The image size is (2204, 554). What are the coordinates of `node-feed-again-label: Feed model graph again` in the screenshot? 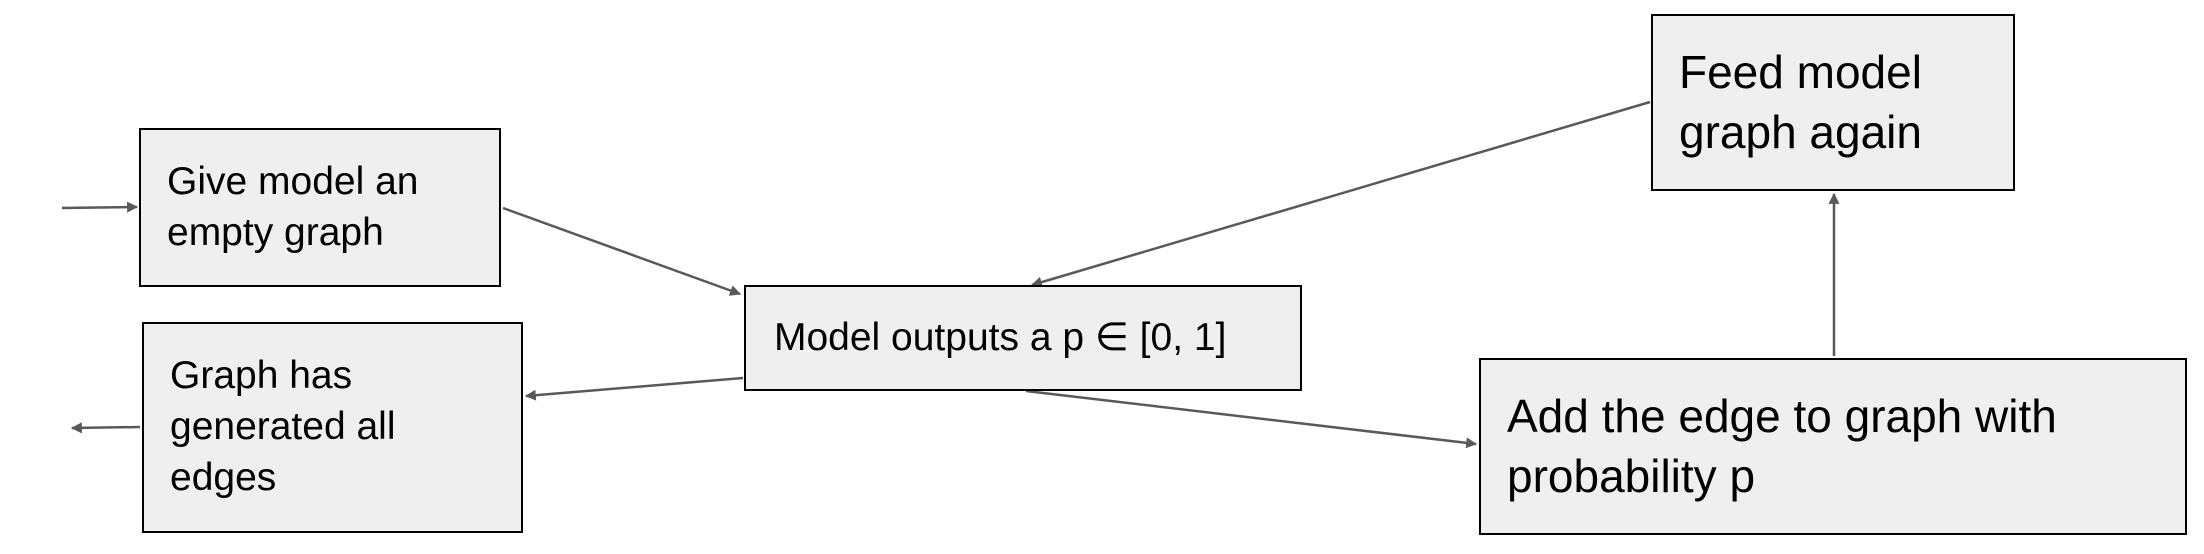 It's located at (1833, 103).